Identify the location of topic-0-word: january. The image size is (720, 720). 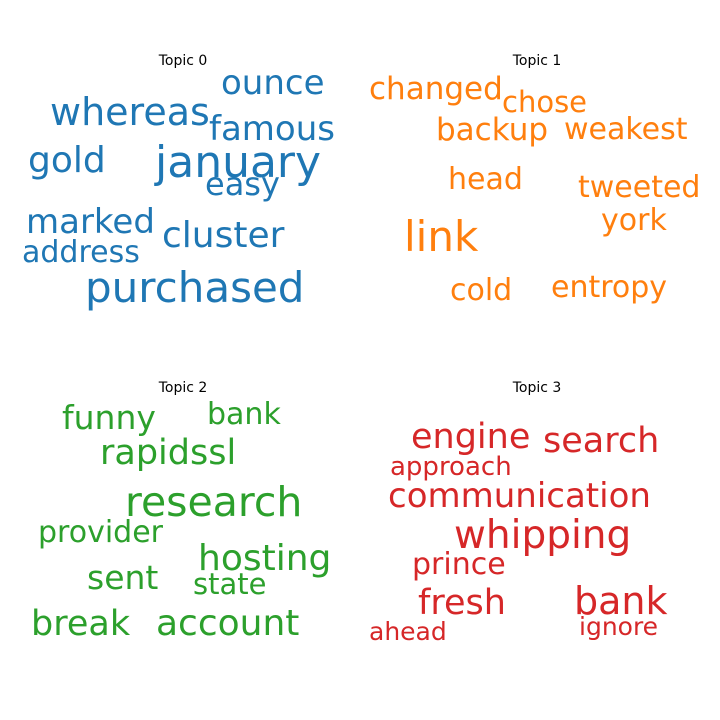
(238, 162).